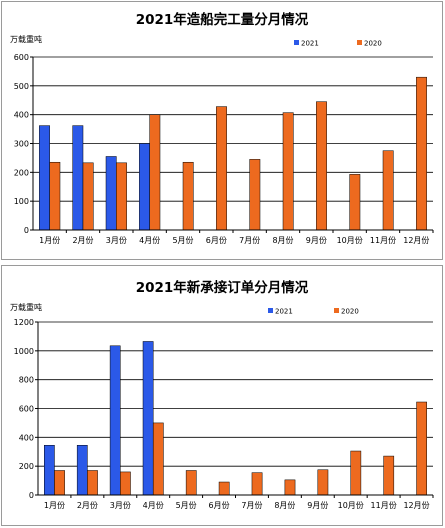 This screenshot has width=445, height=528. I want to click on y-tick-label: 500, so click(21, 86).